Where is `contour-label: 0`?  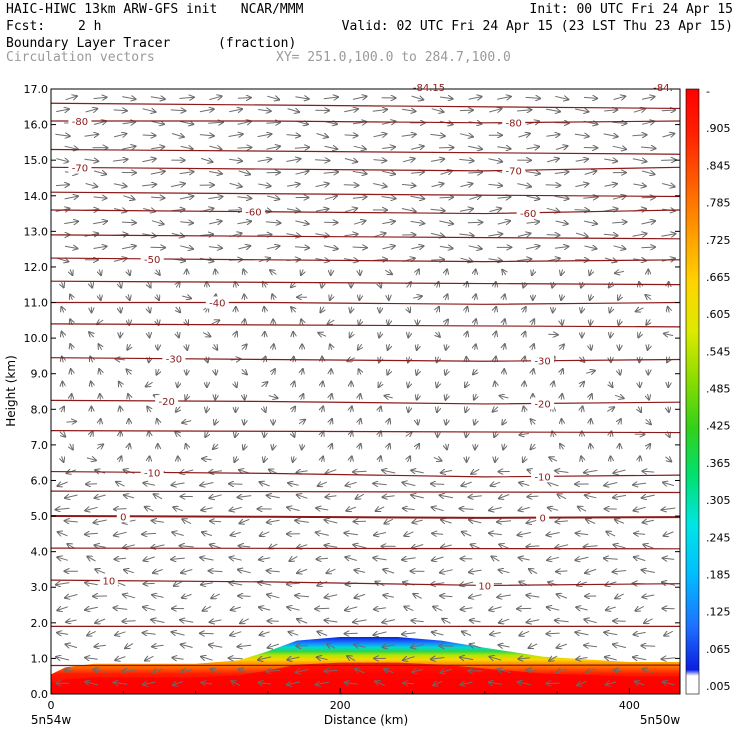
contour-label: 0 is located at coordinates (123, 517).